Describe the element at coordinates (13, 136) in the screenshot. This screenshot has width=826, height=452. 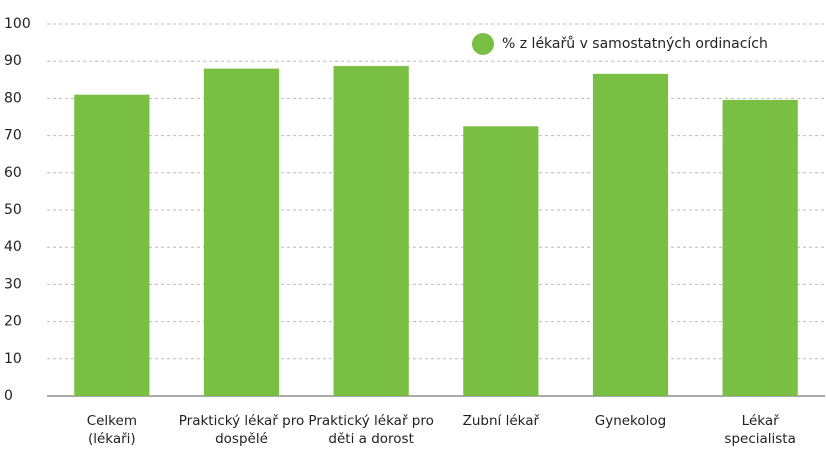
I see `y-tick-label: 70` at that location.